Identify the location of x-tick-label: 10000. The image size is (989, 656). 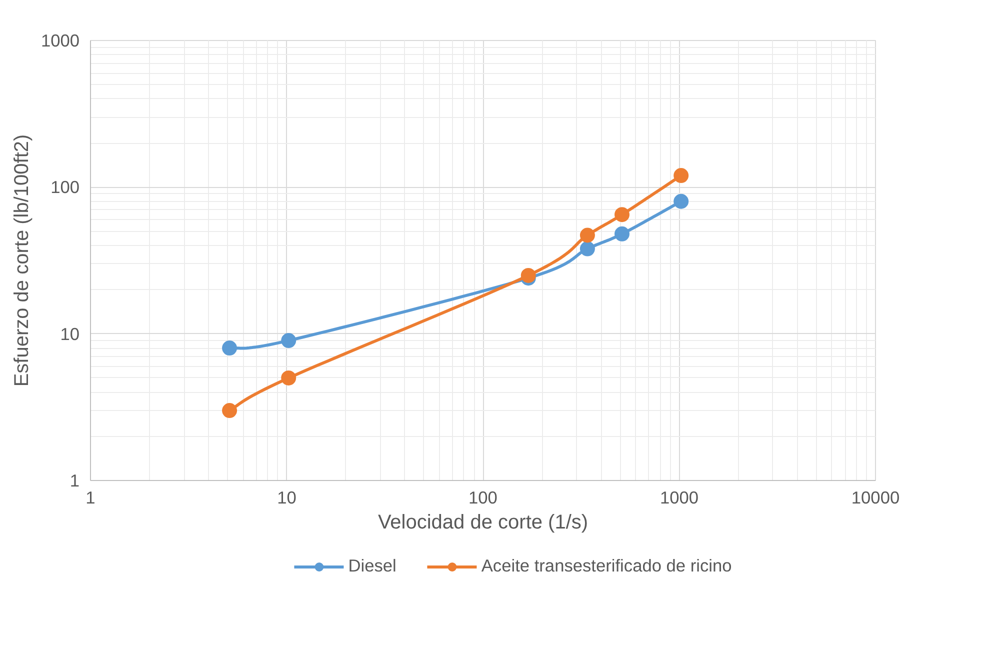
(875, 498).